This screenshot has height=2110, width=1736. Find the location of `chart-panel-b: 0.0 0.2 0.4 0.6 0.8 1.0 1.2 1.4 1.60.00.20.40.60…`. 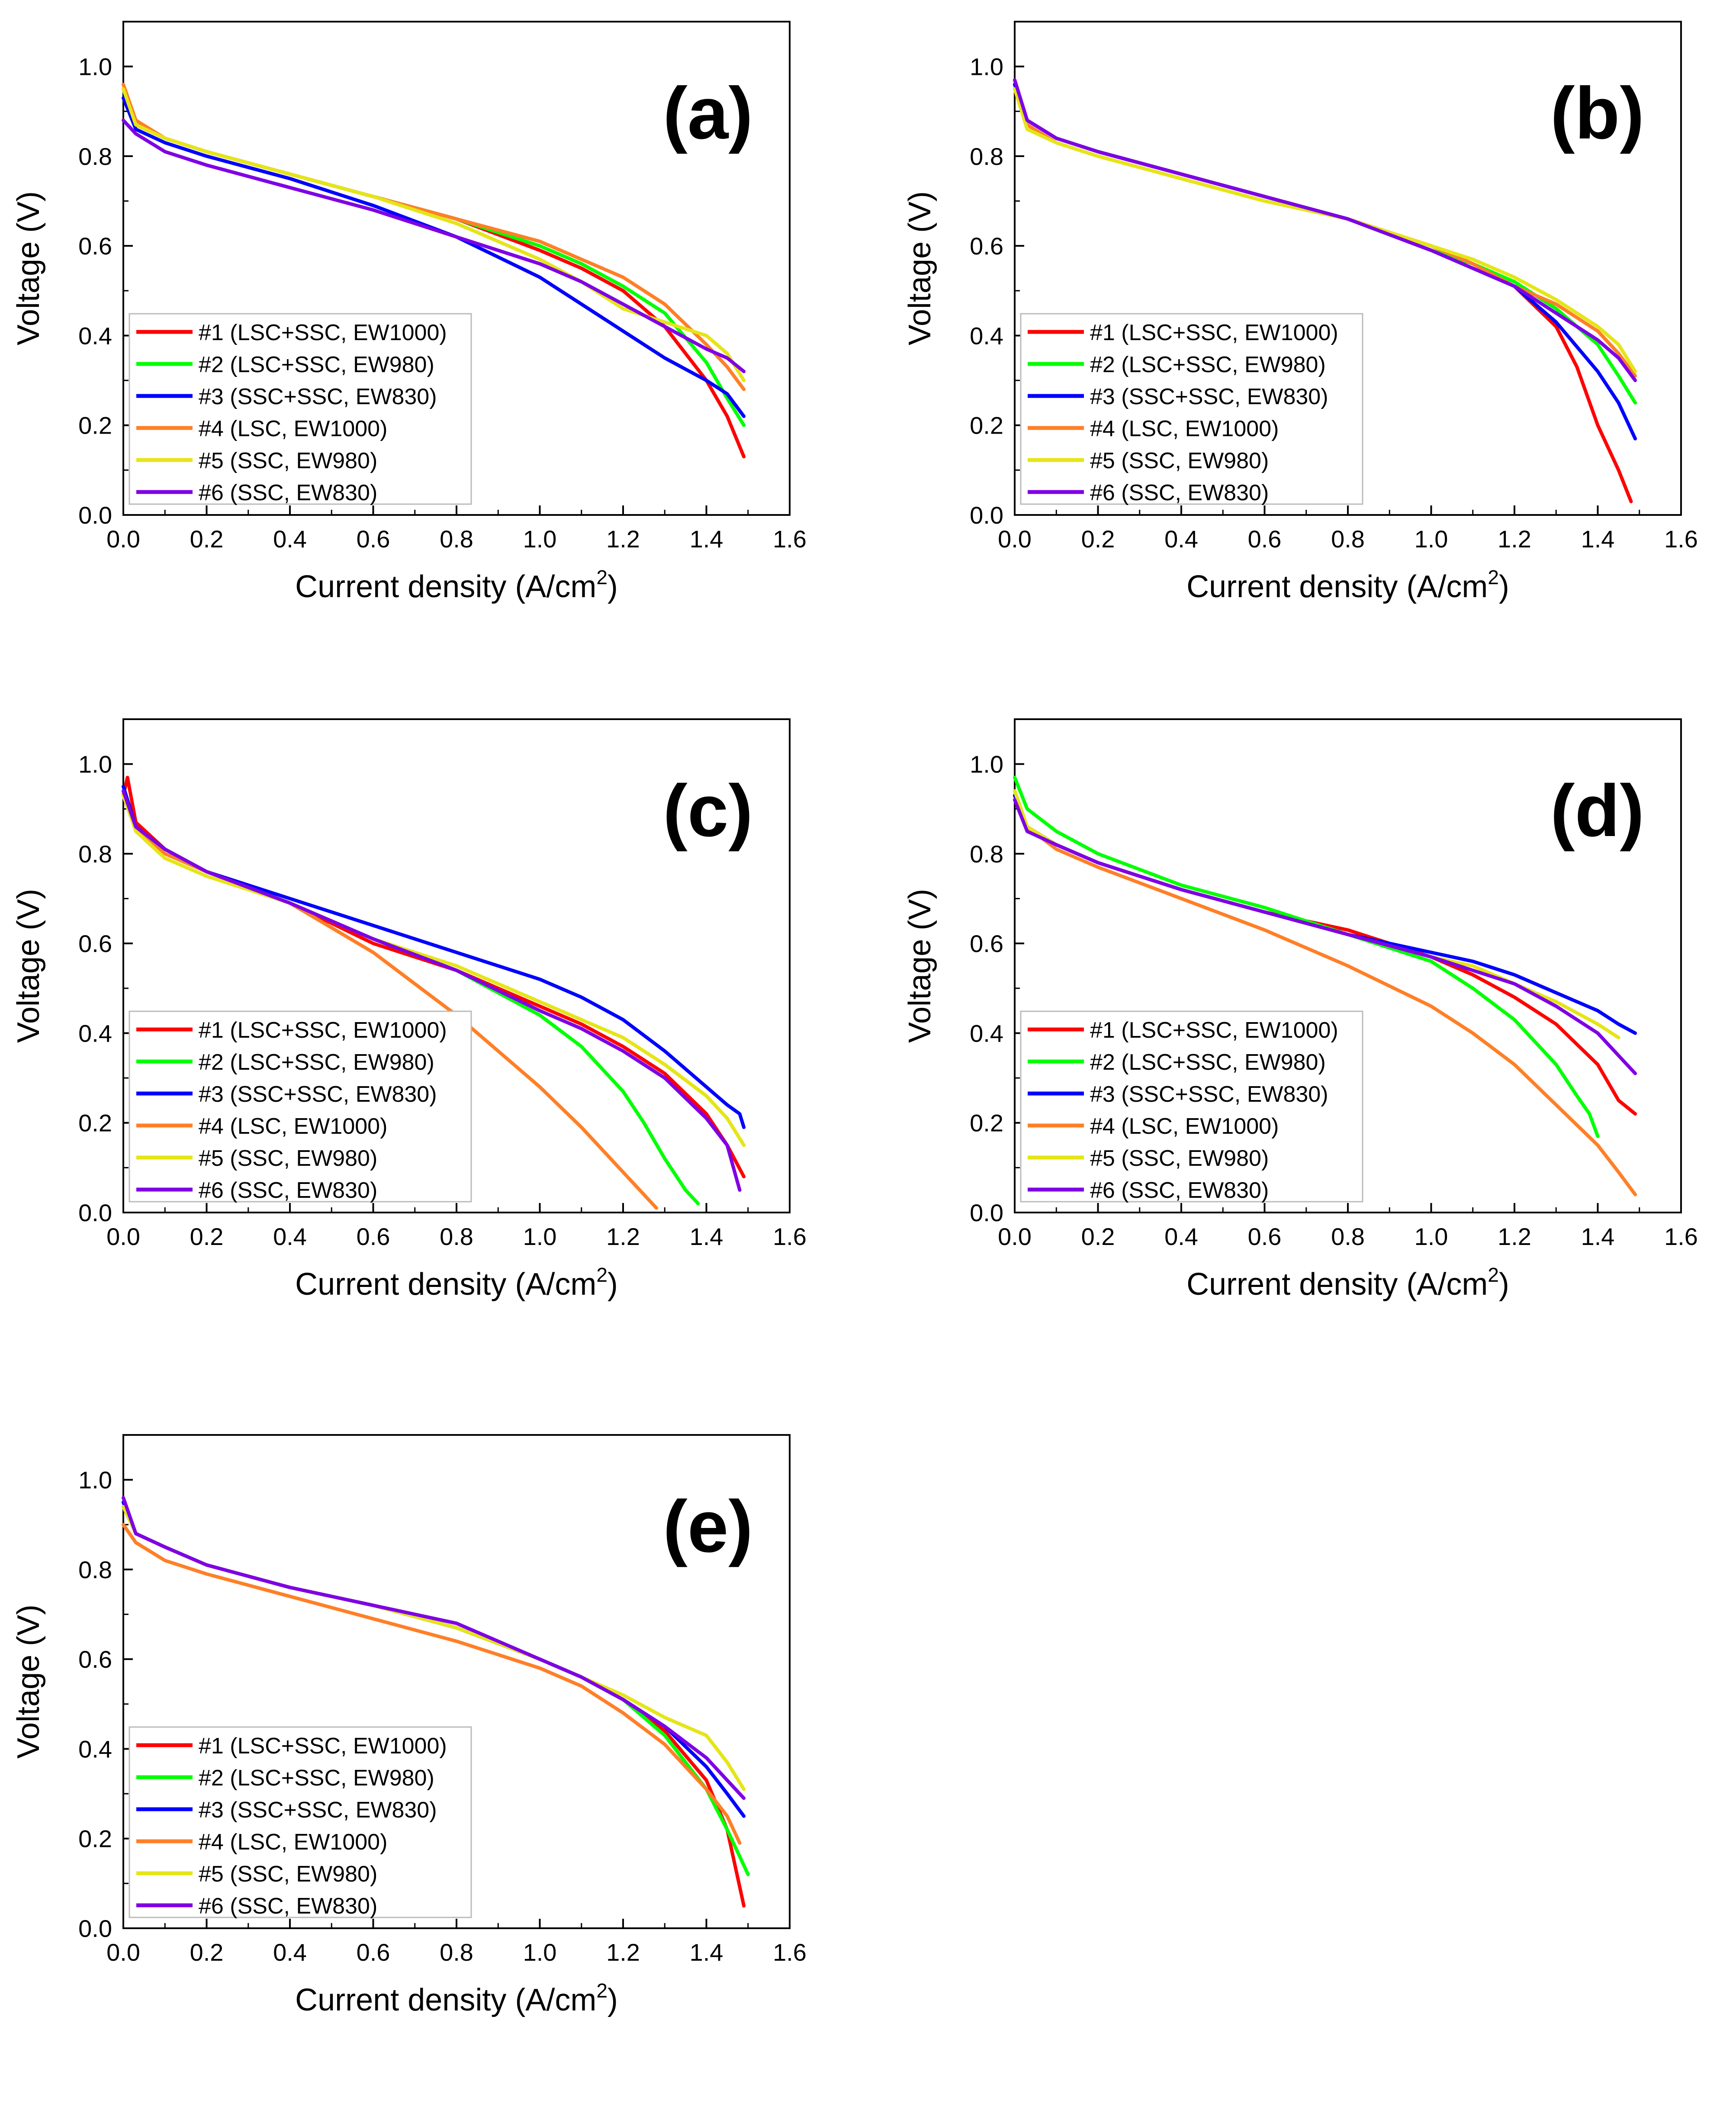

chart-panel-b: 0.0 0.2 0.4 0.6 0.8 1.0 1.2 1.4 1.60.00.20.40.60… is located at coordinates (1301, 313).